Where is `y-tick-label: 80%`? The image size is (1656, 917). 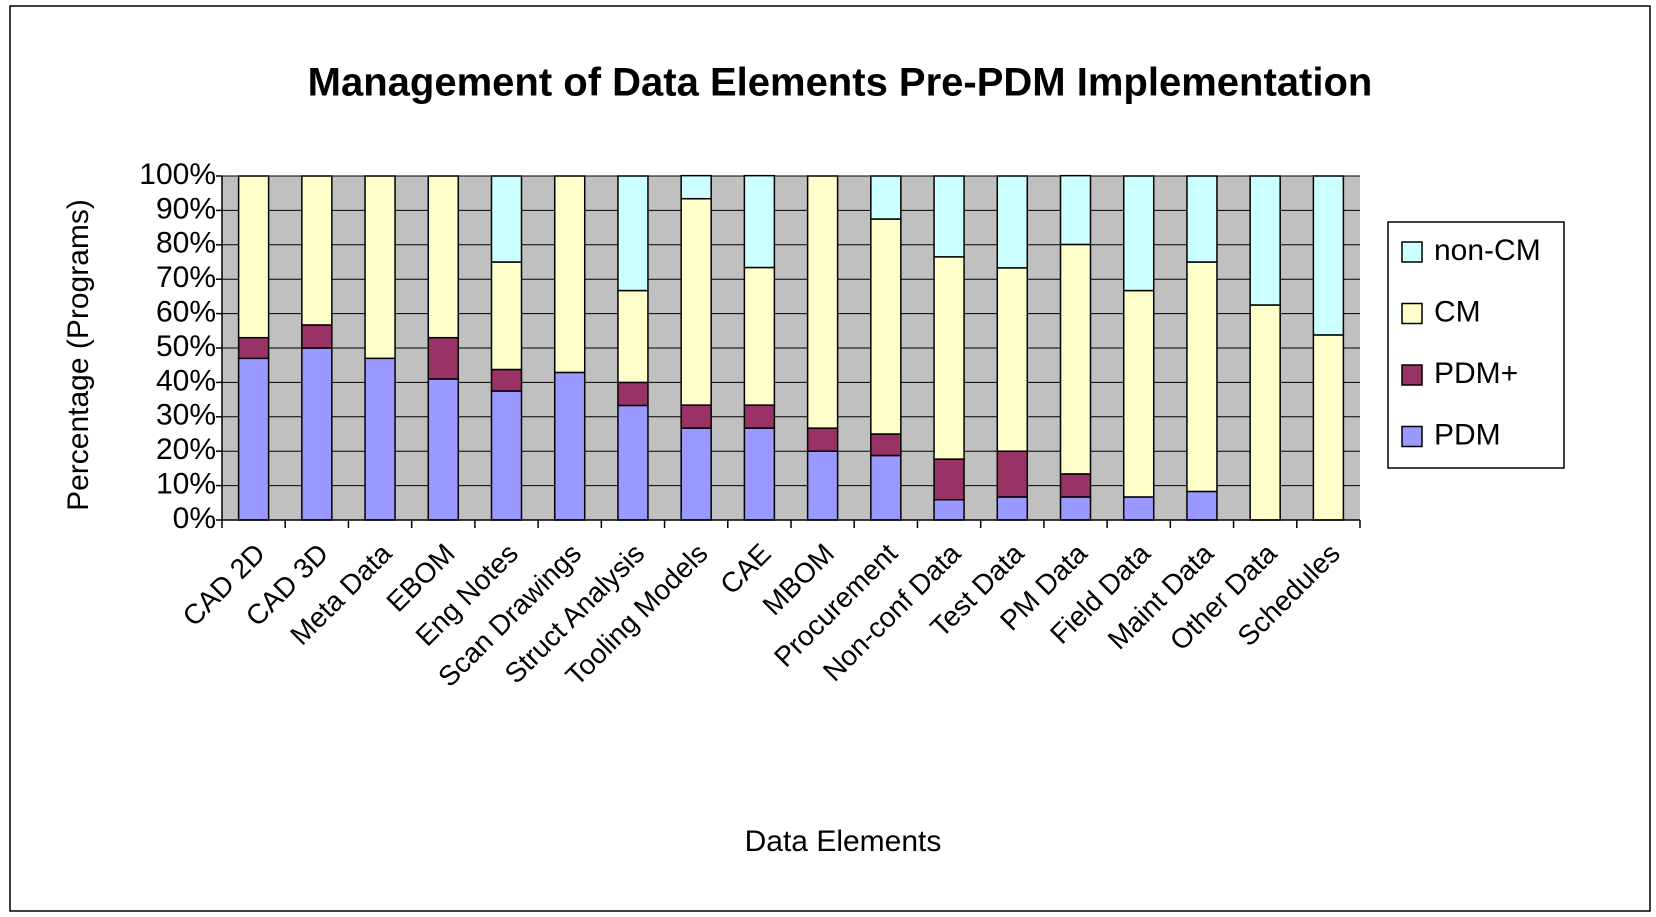 y-tick-label: 80% is located at coordinates (186, 243).